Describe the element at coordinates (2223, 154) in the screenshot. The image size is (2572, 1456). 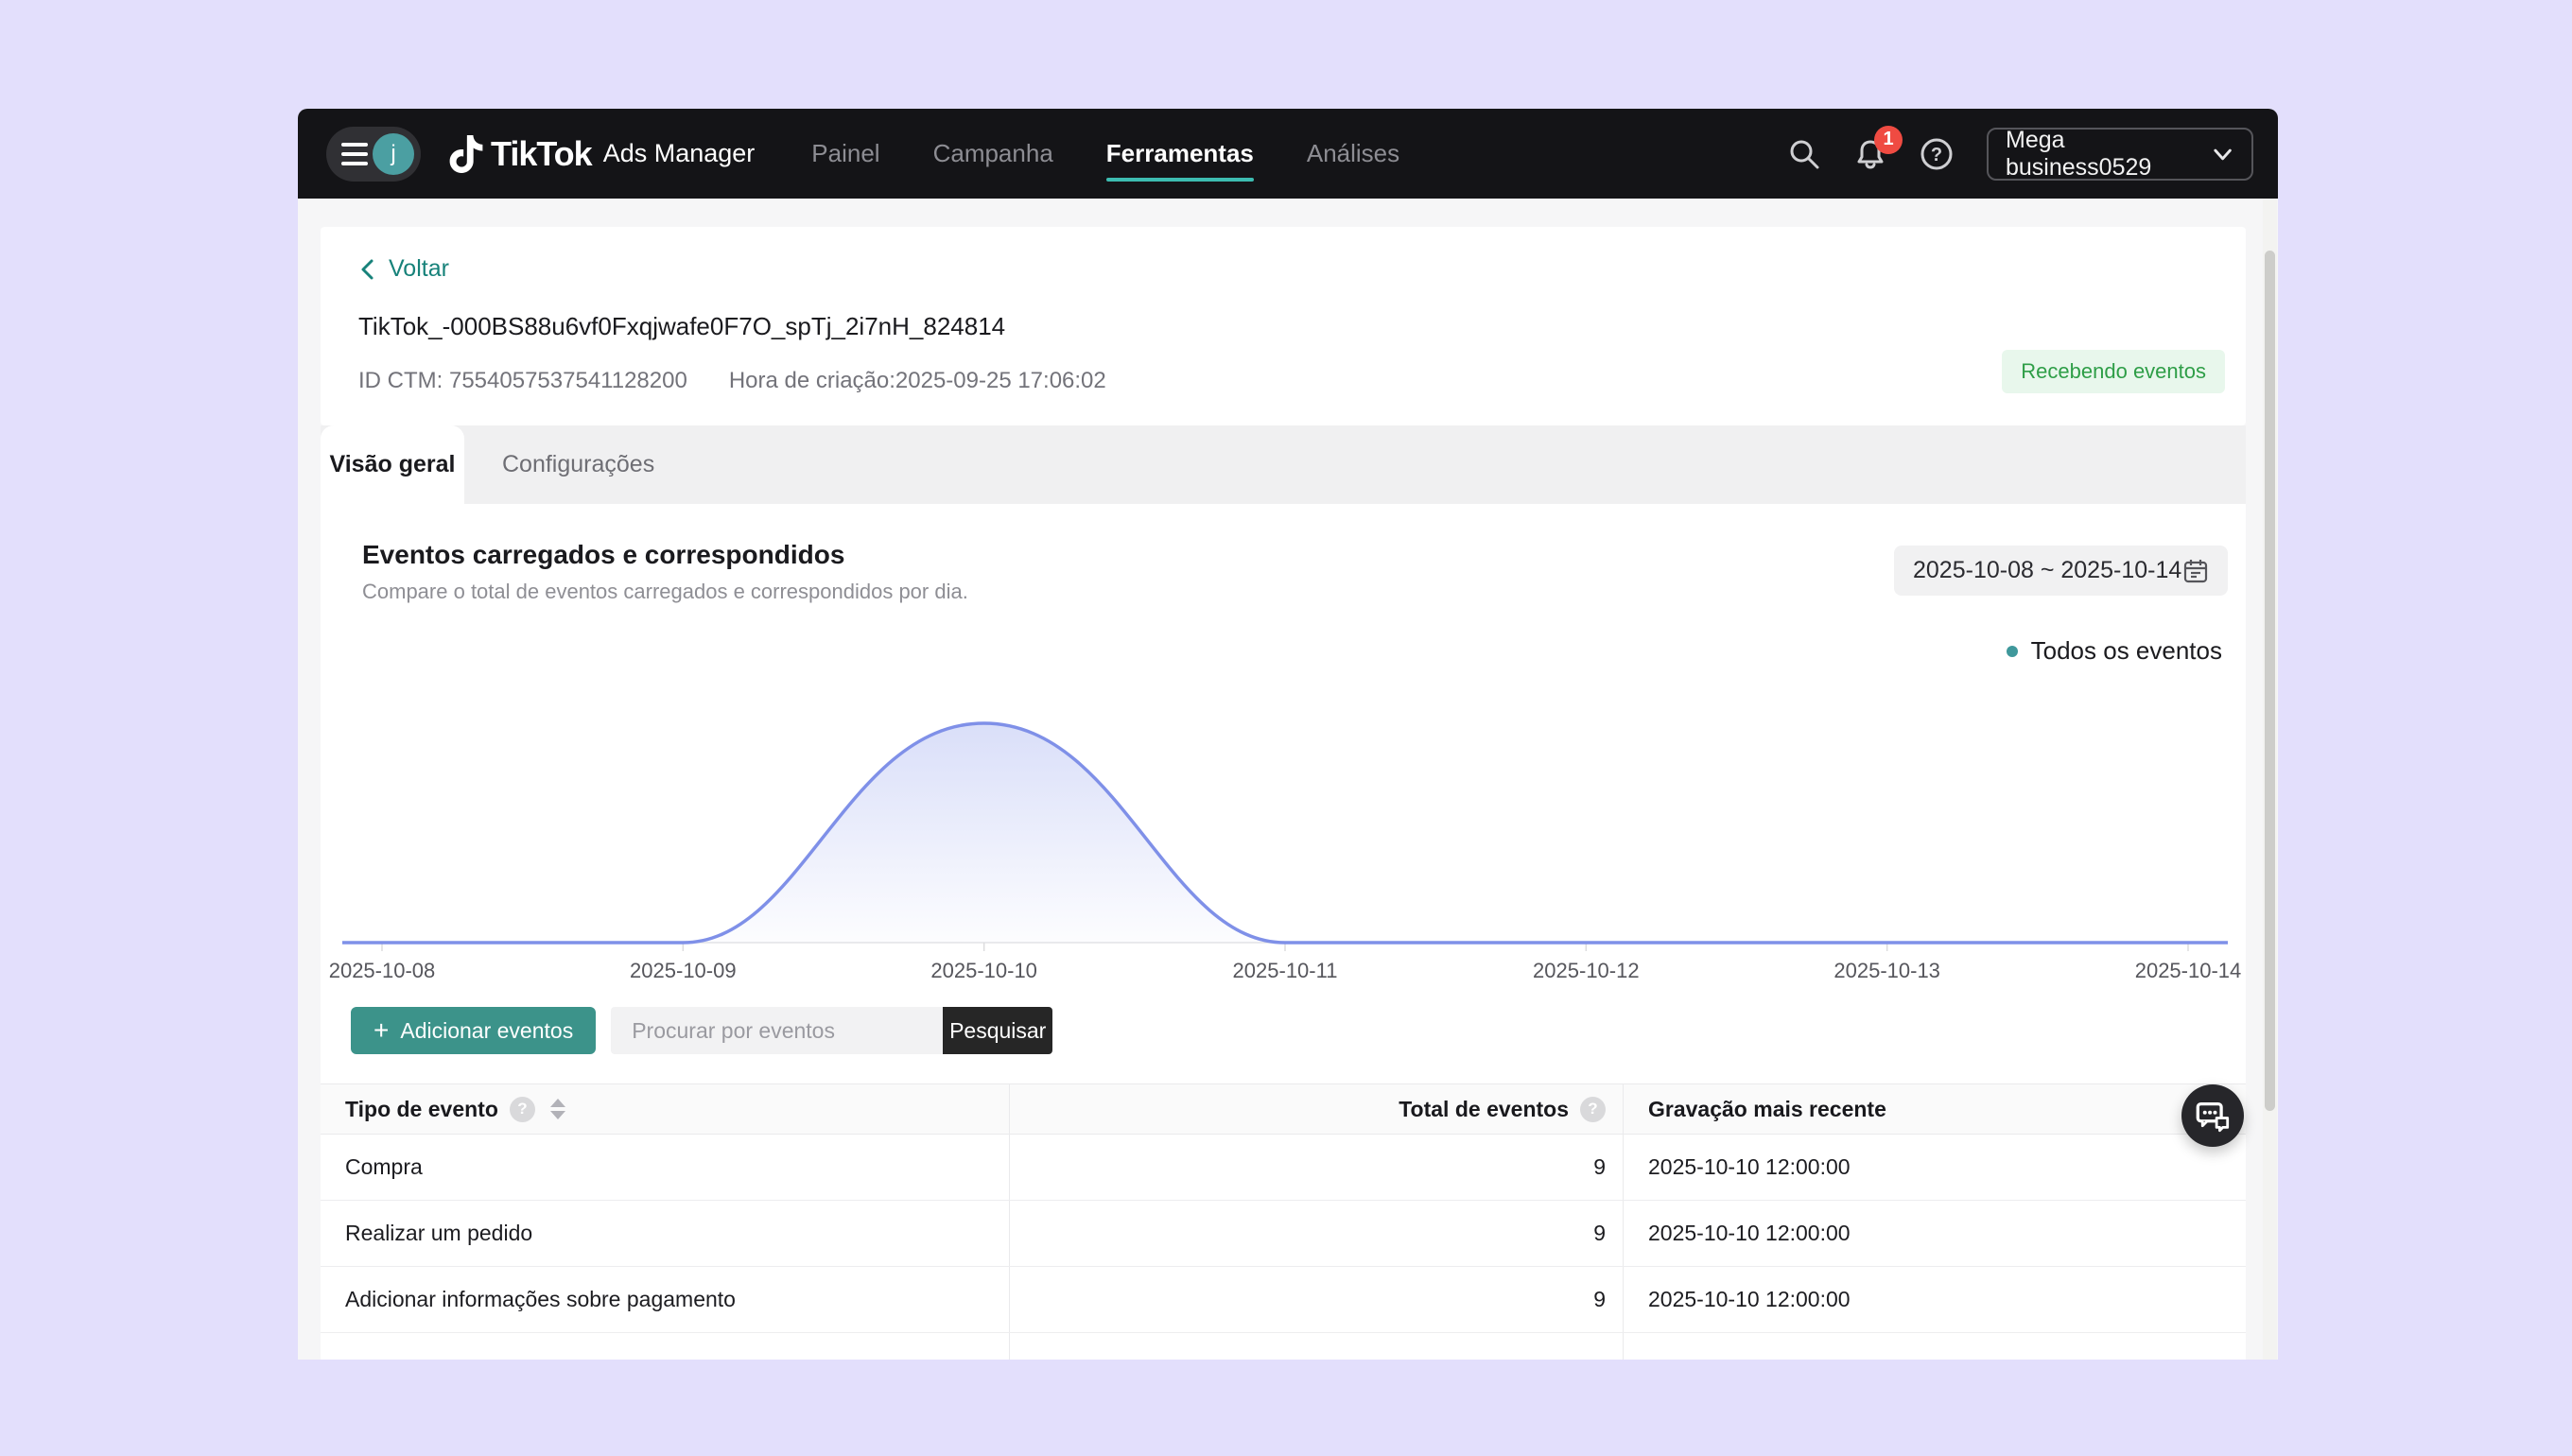
I see `chevron-down-icon` at that location.